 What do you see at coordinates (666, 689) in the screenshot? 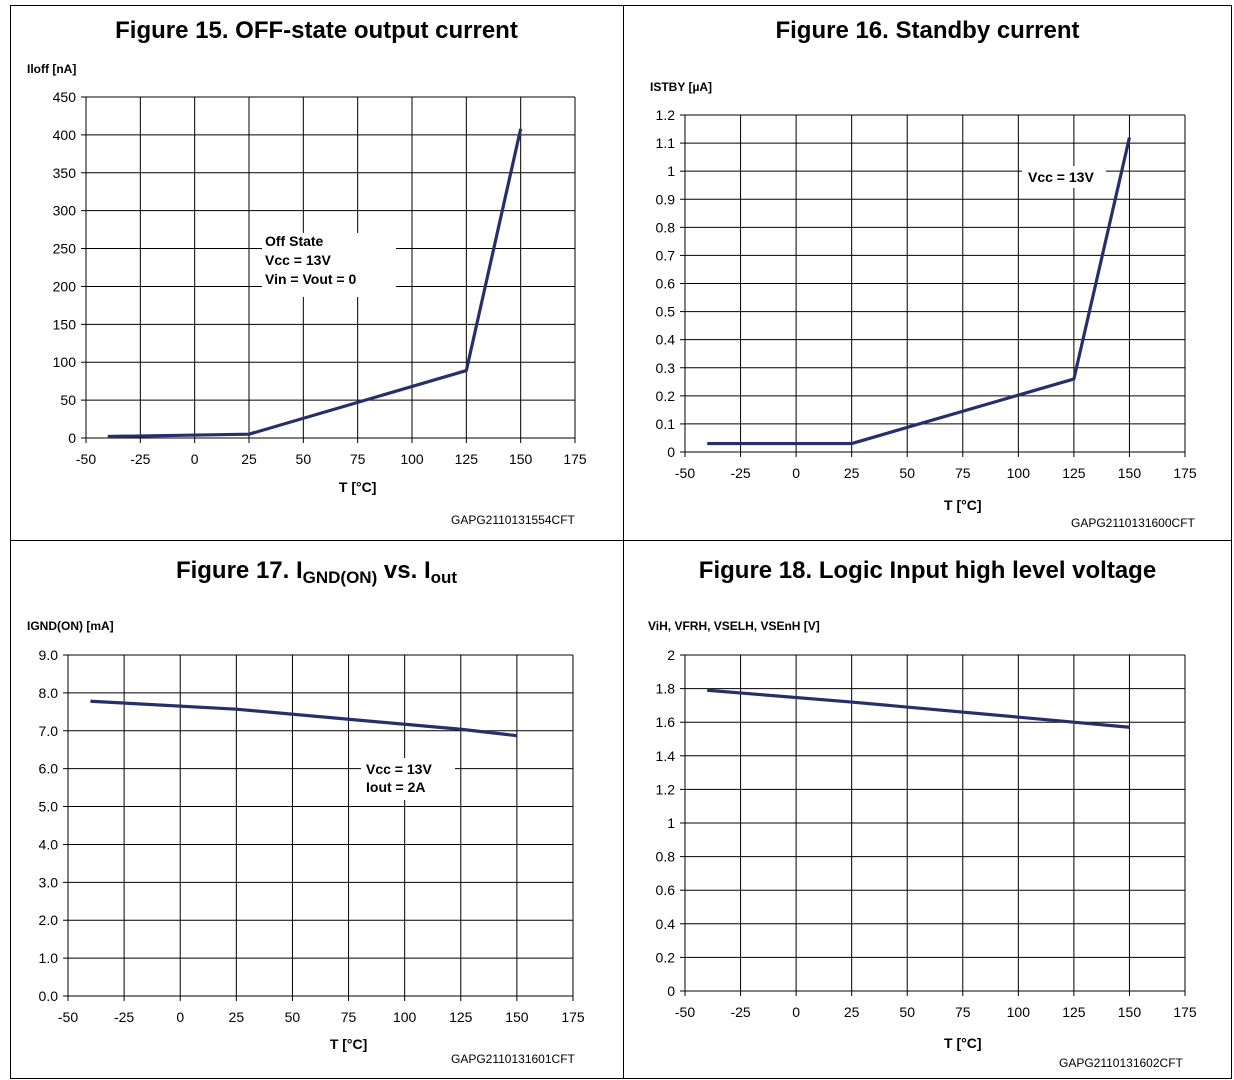
I see `y-tick-label: 1.8` at bounding box center [666, 689].